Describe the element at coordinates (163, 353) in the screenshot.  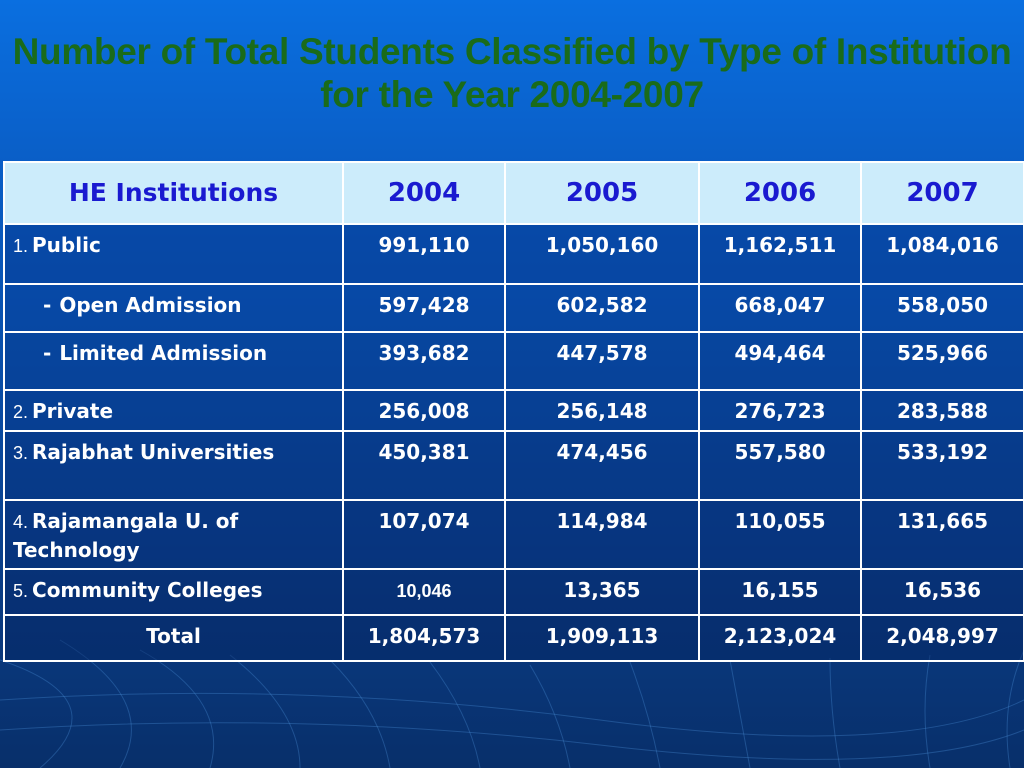
I see `row-label-text: Limited Admission` at that location.